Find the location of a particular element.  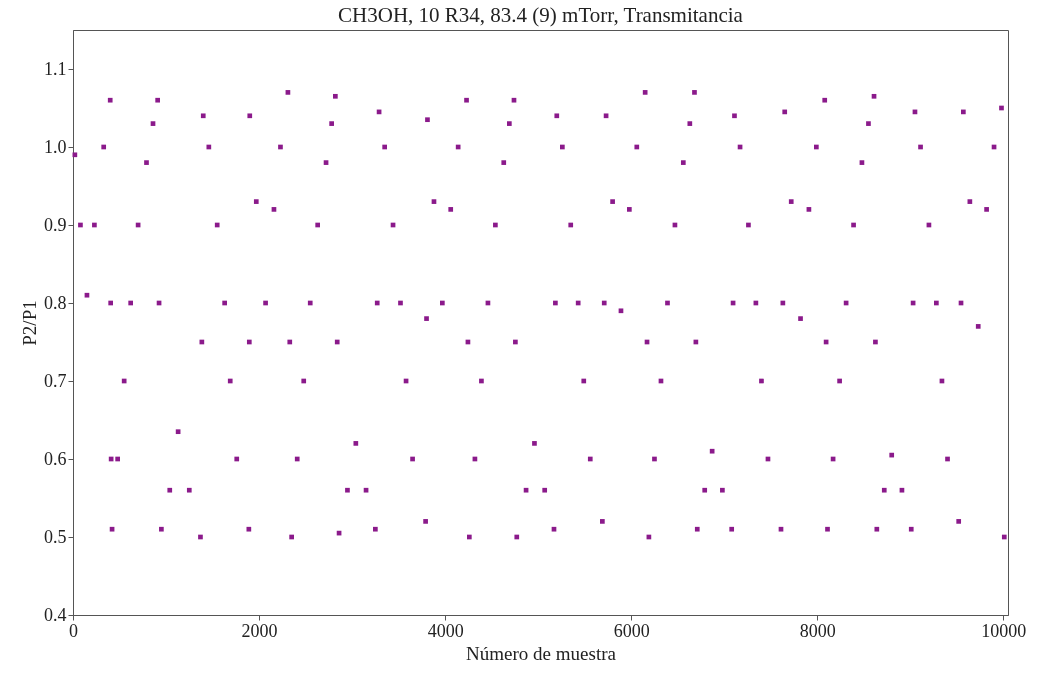

x-tick-label: 4000 is located at coordinates (445, 630).